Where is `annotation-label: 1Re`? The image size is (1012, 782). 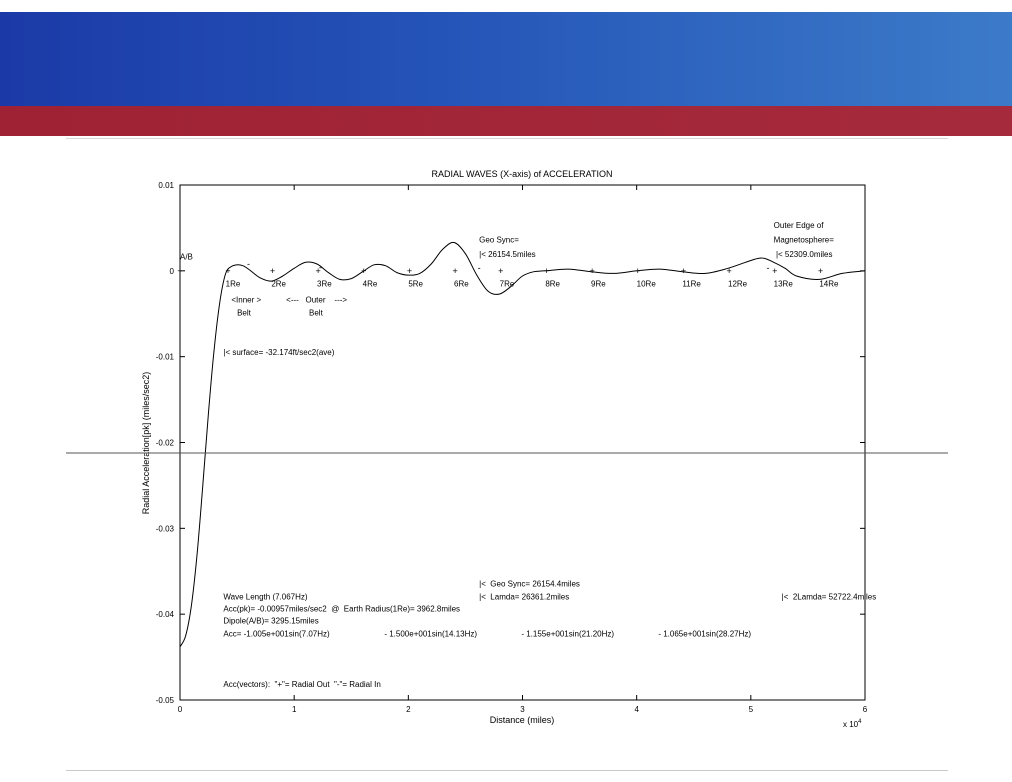
annotation-label: 1Re is located at coordinates (233, 283).